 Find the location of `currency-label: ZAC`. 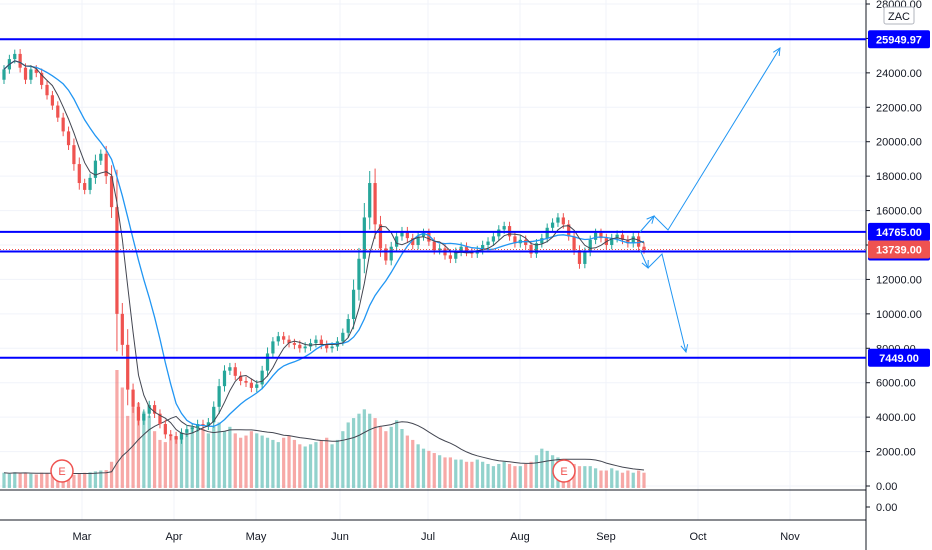

currency-label: ZAC is located at coordinates (899, 17).